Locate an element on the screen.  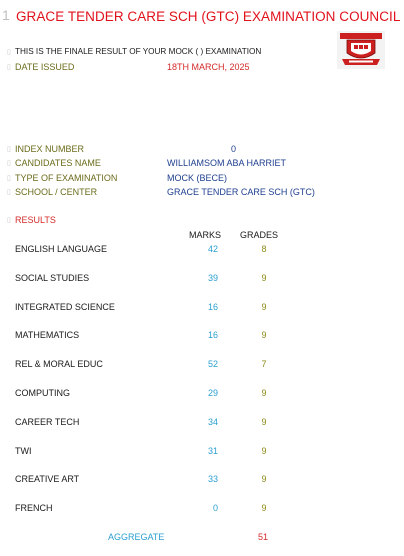
exam-type-label: TYPE OF EXAMINATION is located at coordinates (66, 178).